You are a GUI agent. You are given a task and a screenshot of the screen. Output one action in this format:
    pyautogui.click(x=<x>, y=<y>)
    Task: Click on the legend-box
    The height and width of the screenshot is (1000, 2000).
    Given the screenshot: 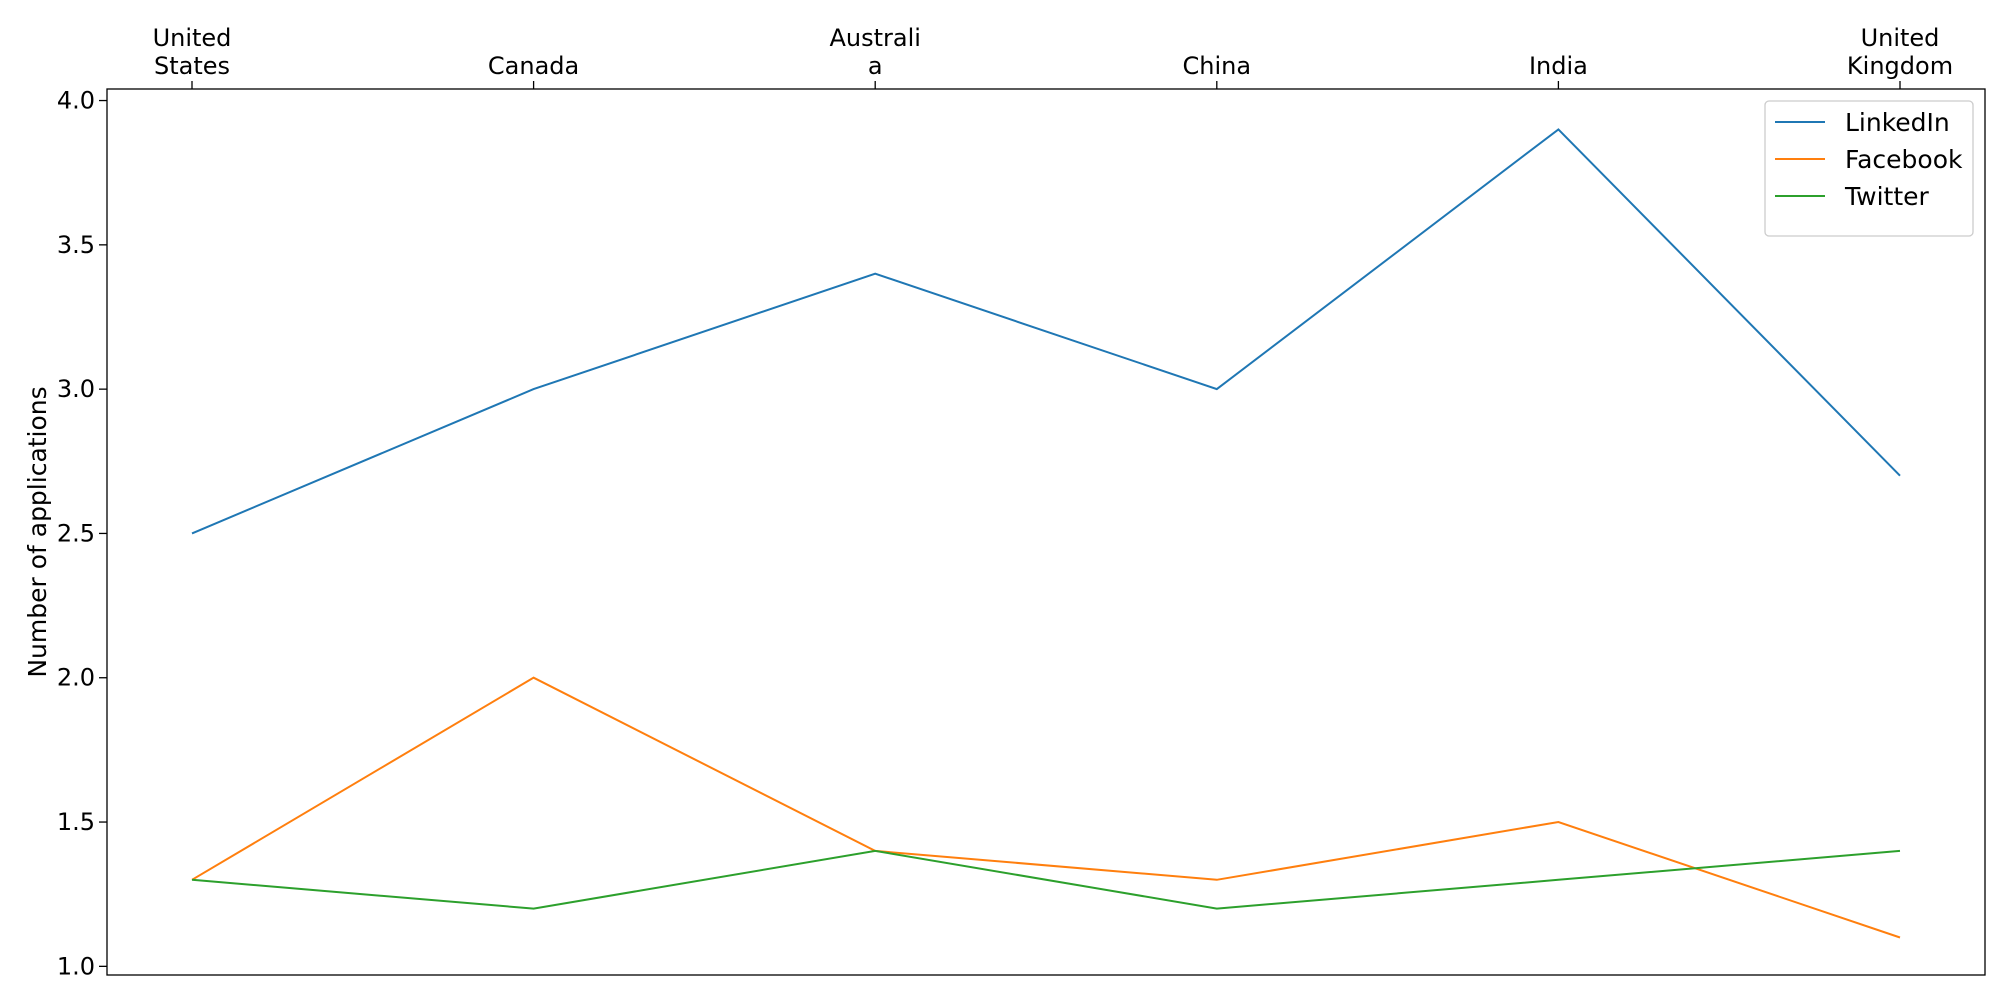 What is the action you would take?
    pyautogui.click(x=1869, y=168)
    